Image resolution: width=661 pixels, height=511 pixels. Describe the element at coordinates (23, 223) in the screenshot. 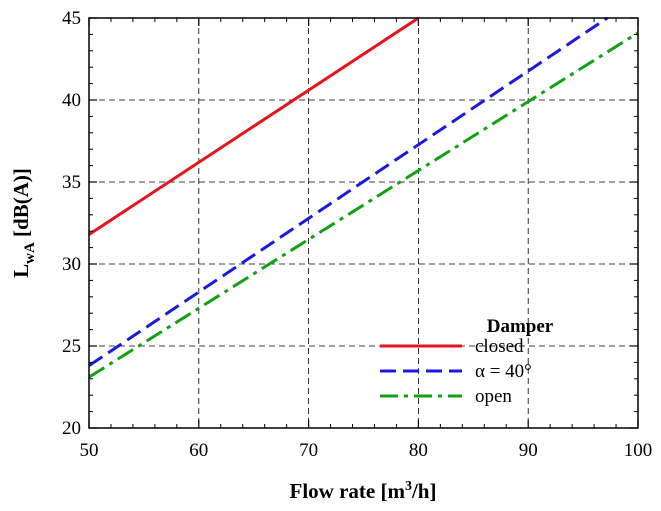

I see `y-axis-title: LwA [dB(A)]` at that location.